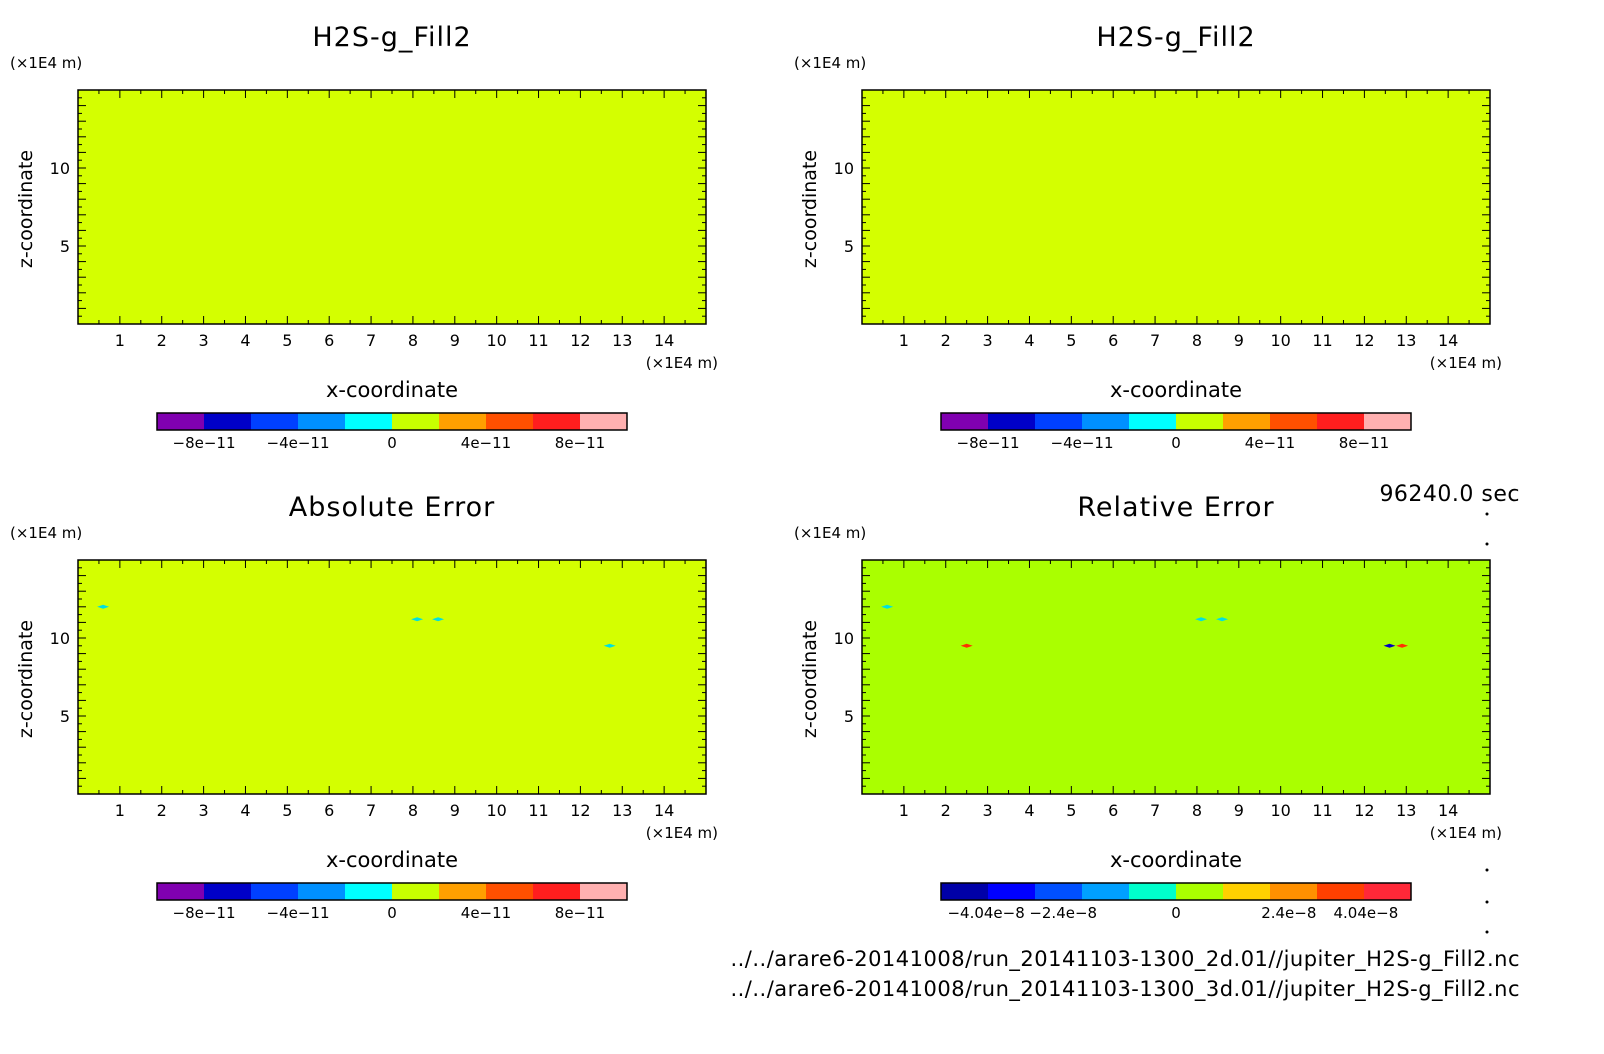 Image resolution: width=1604 pixels, height=1054 pixels. Describe the element at coordinates (1449, 494) in the screenshot. I see `time-label: 96240.0 sec` at that location.